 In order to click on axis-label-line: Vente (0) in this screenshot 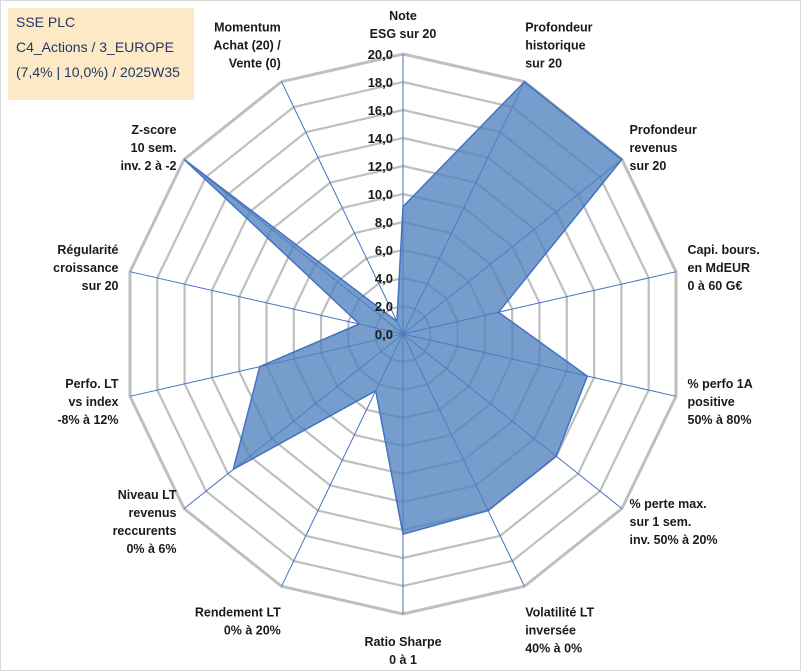, I will do `click(255, 64)`.